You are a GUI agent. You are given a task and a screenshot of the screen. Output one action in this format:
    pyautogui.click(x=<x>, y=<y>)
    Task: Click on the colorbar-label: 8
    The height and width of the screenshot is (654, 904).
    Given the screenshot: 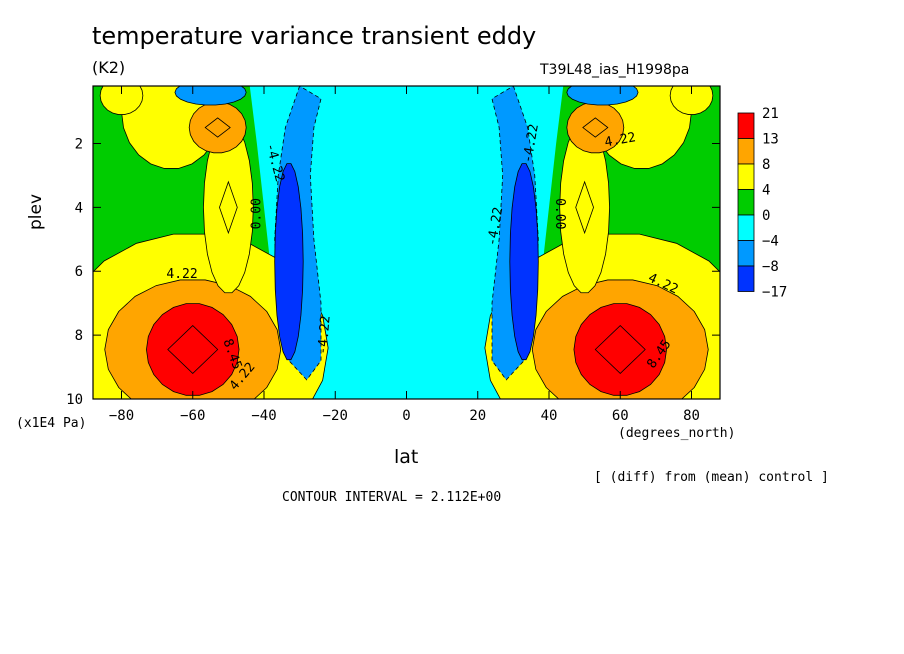 What is the action you would take?
    pyautogui.click(x=766, y=165)
    